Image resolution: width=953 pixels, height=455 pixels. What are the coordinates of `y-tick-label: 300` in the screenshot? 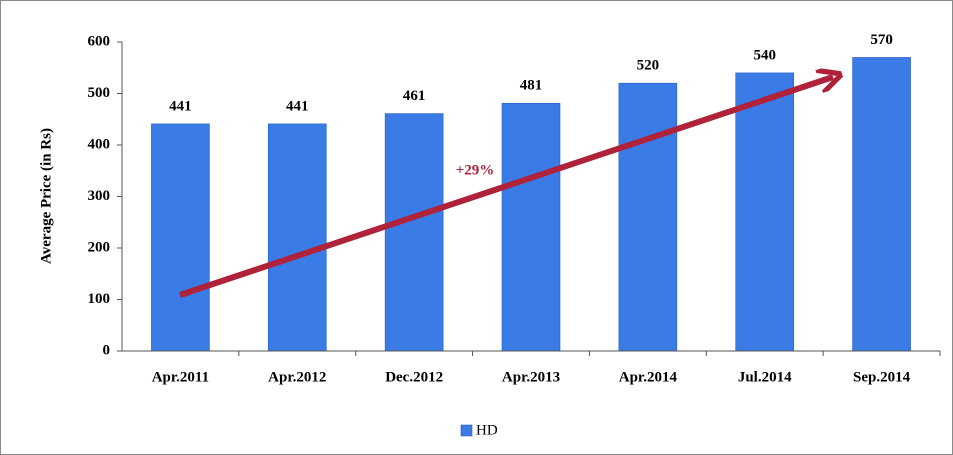 It's located at (99, 196).